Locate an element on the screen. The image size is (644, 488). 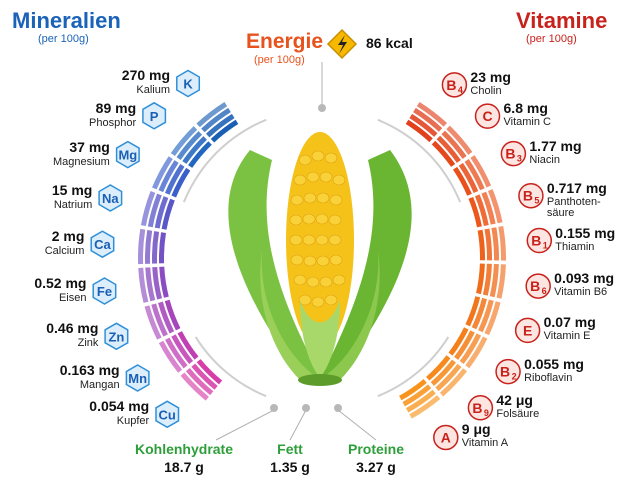
vitamin-subscript: 5 is located at coordinates (536, 201).